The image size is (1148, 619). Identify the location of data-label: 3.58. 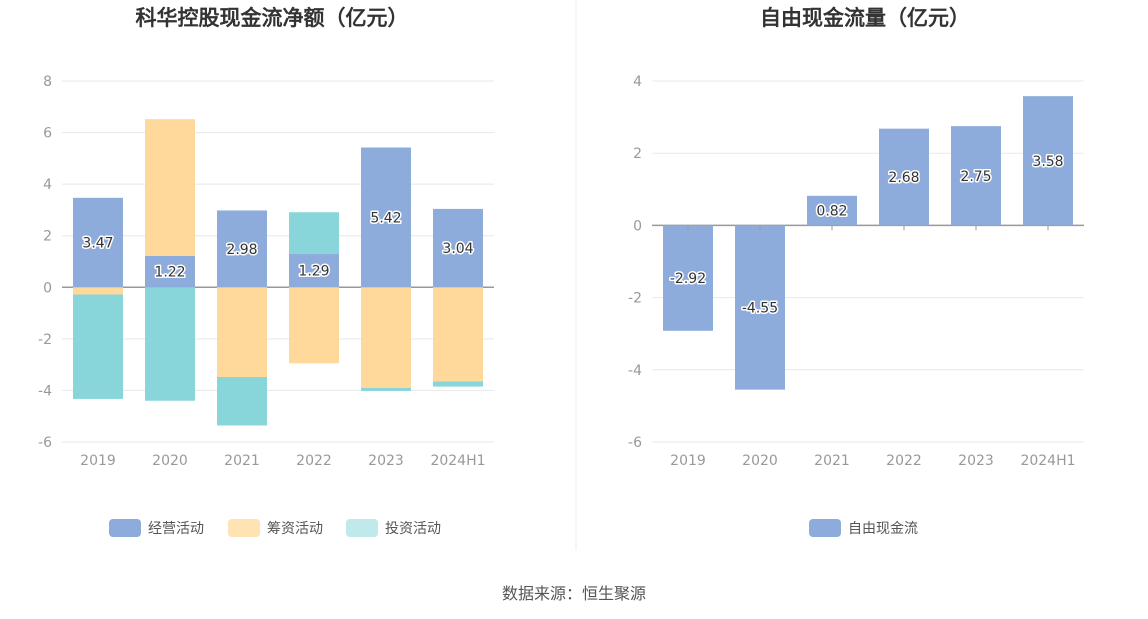
(1047, 162).